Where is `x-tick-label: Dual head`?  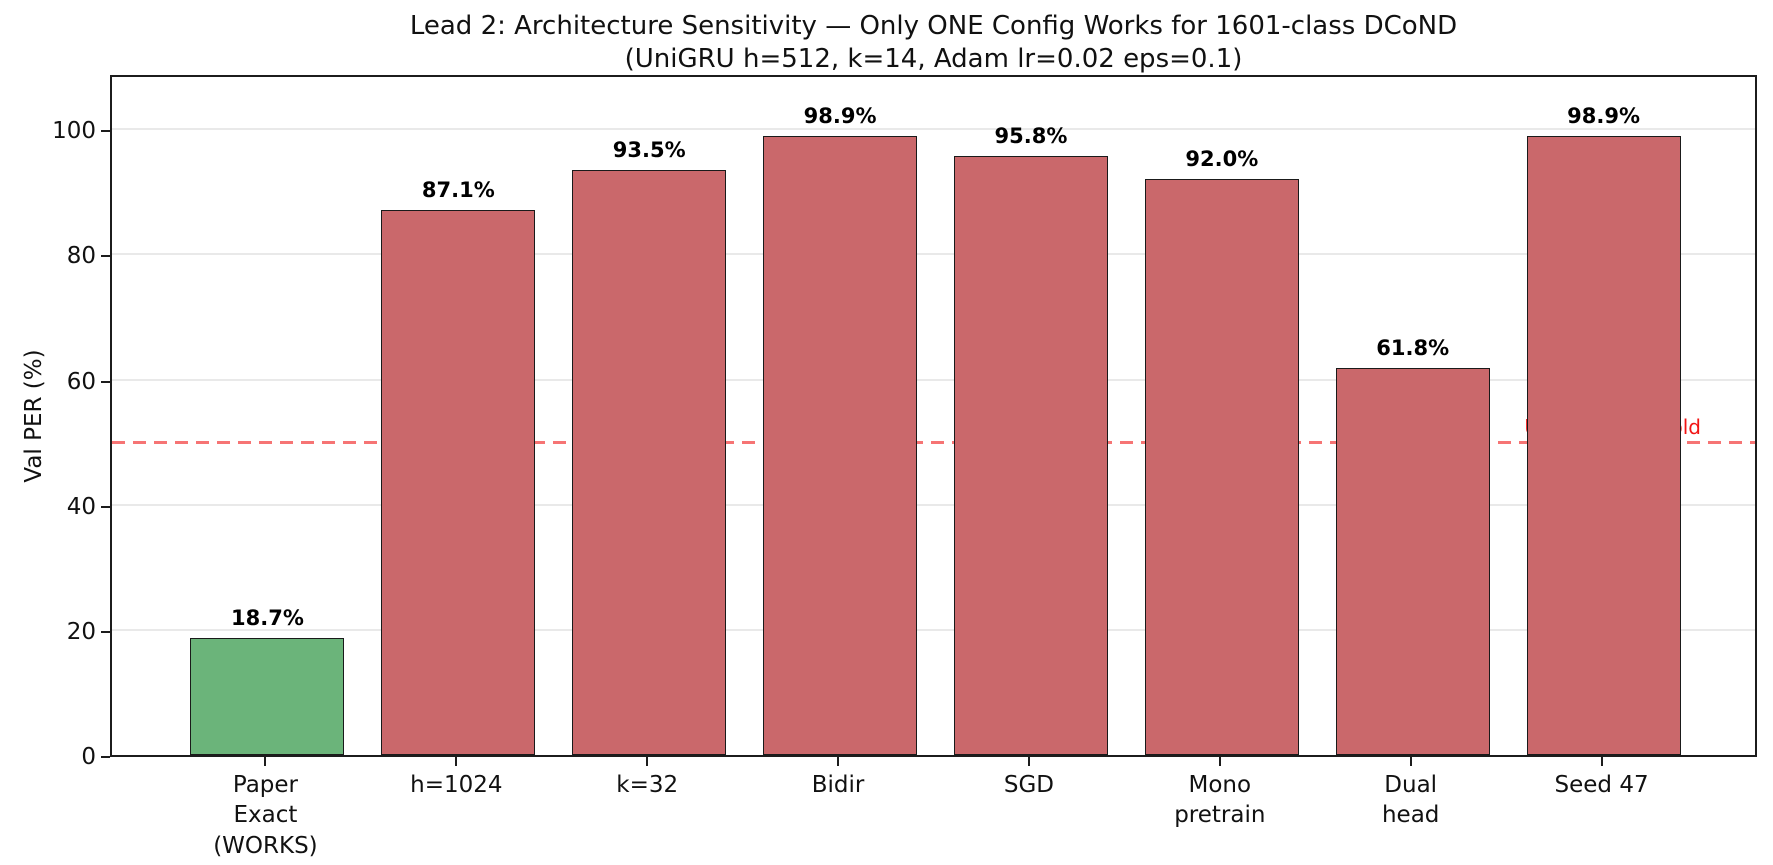 x-tick-label: Dual head is located at coordinates (1410, 800).